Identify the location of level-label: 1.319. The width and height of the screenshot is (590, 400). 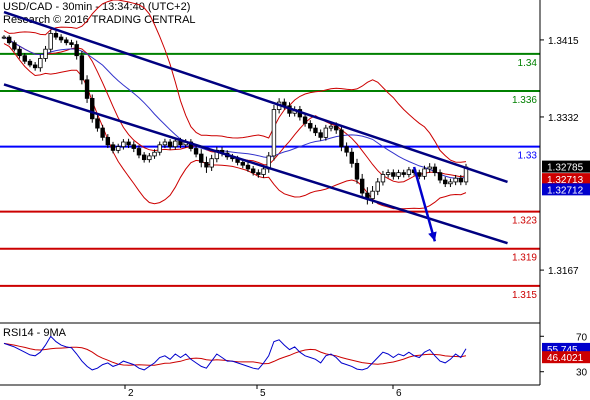
(524, 258).